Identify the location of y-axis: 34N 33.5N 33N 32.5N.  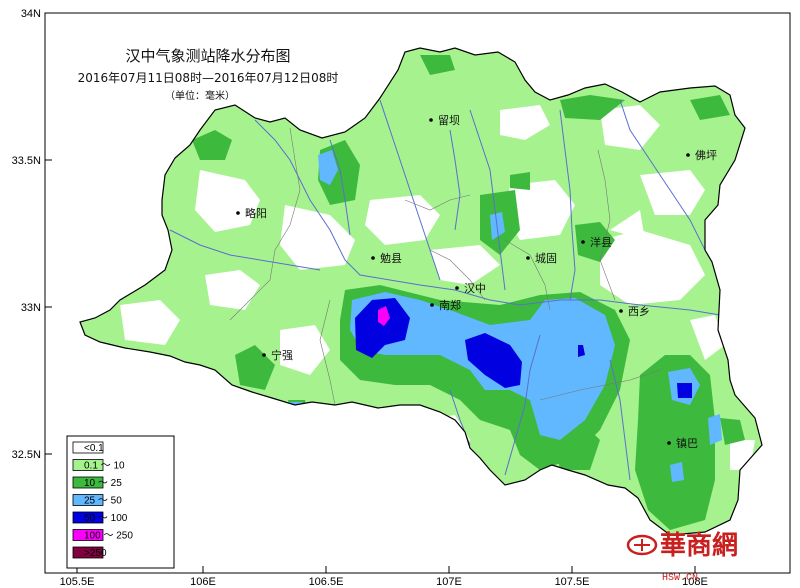
(32, 234).